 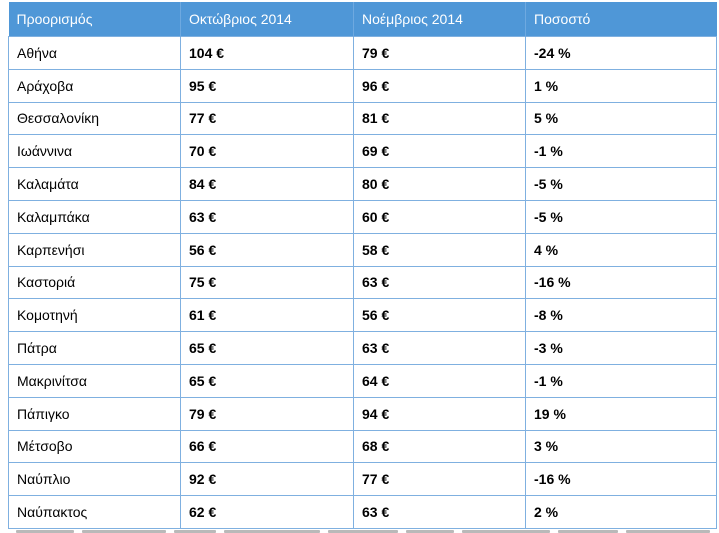 I want to click on percentage-cell: 19 %, so click(x=621, y=413).